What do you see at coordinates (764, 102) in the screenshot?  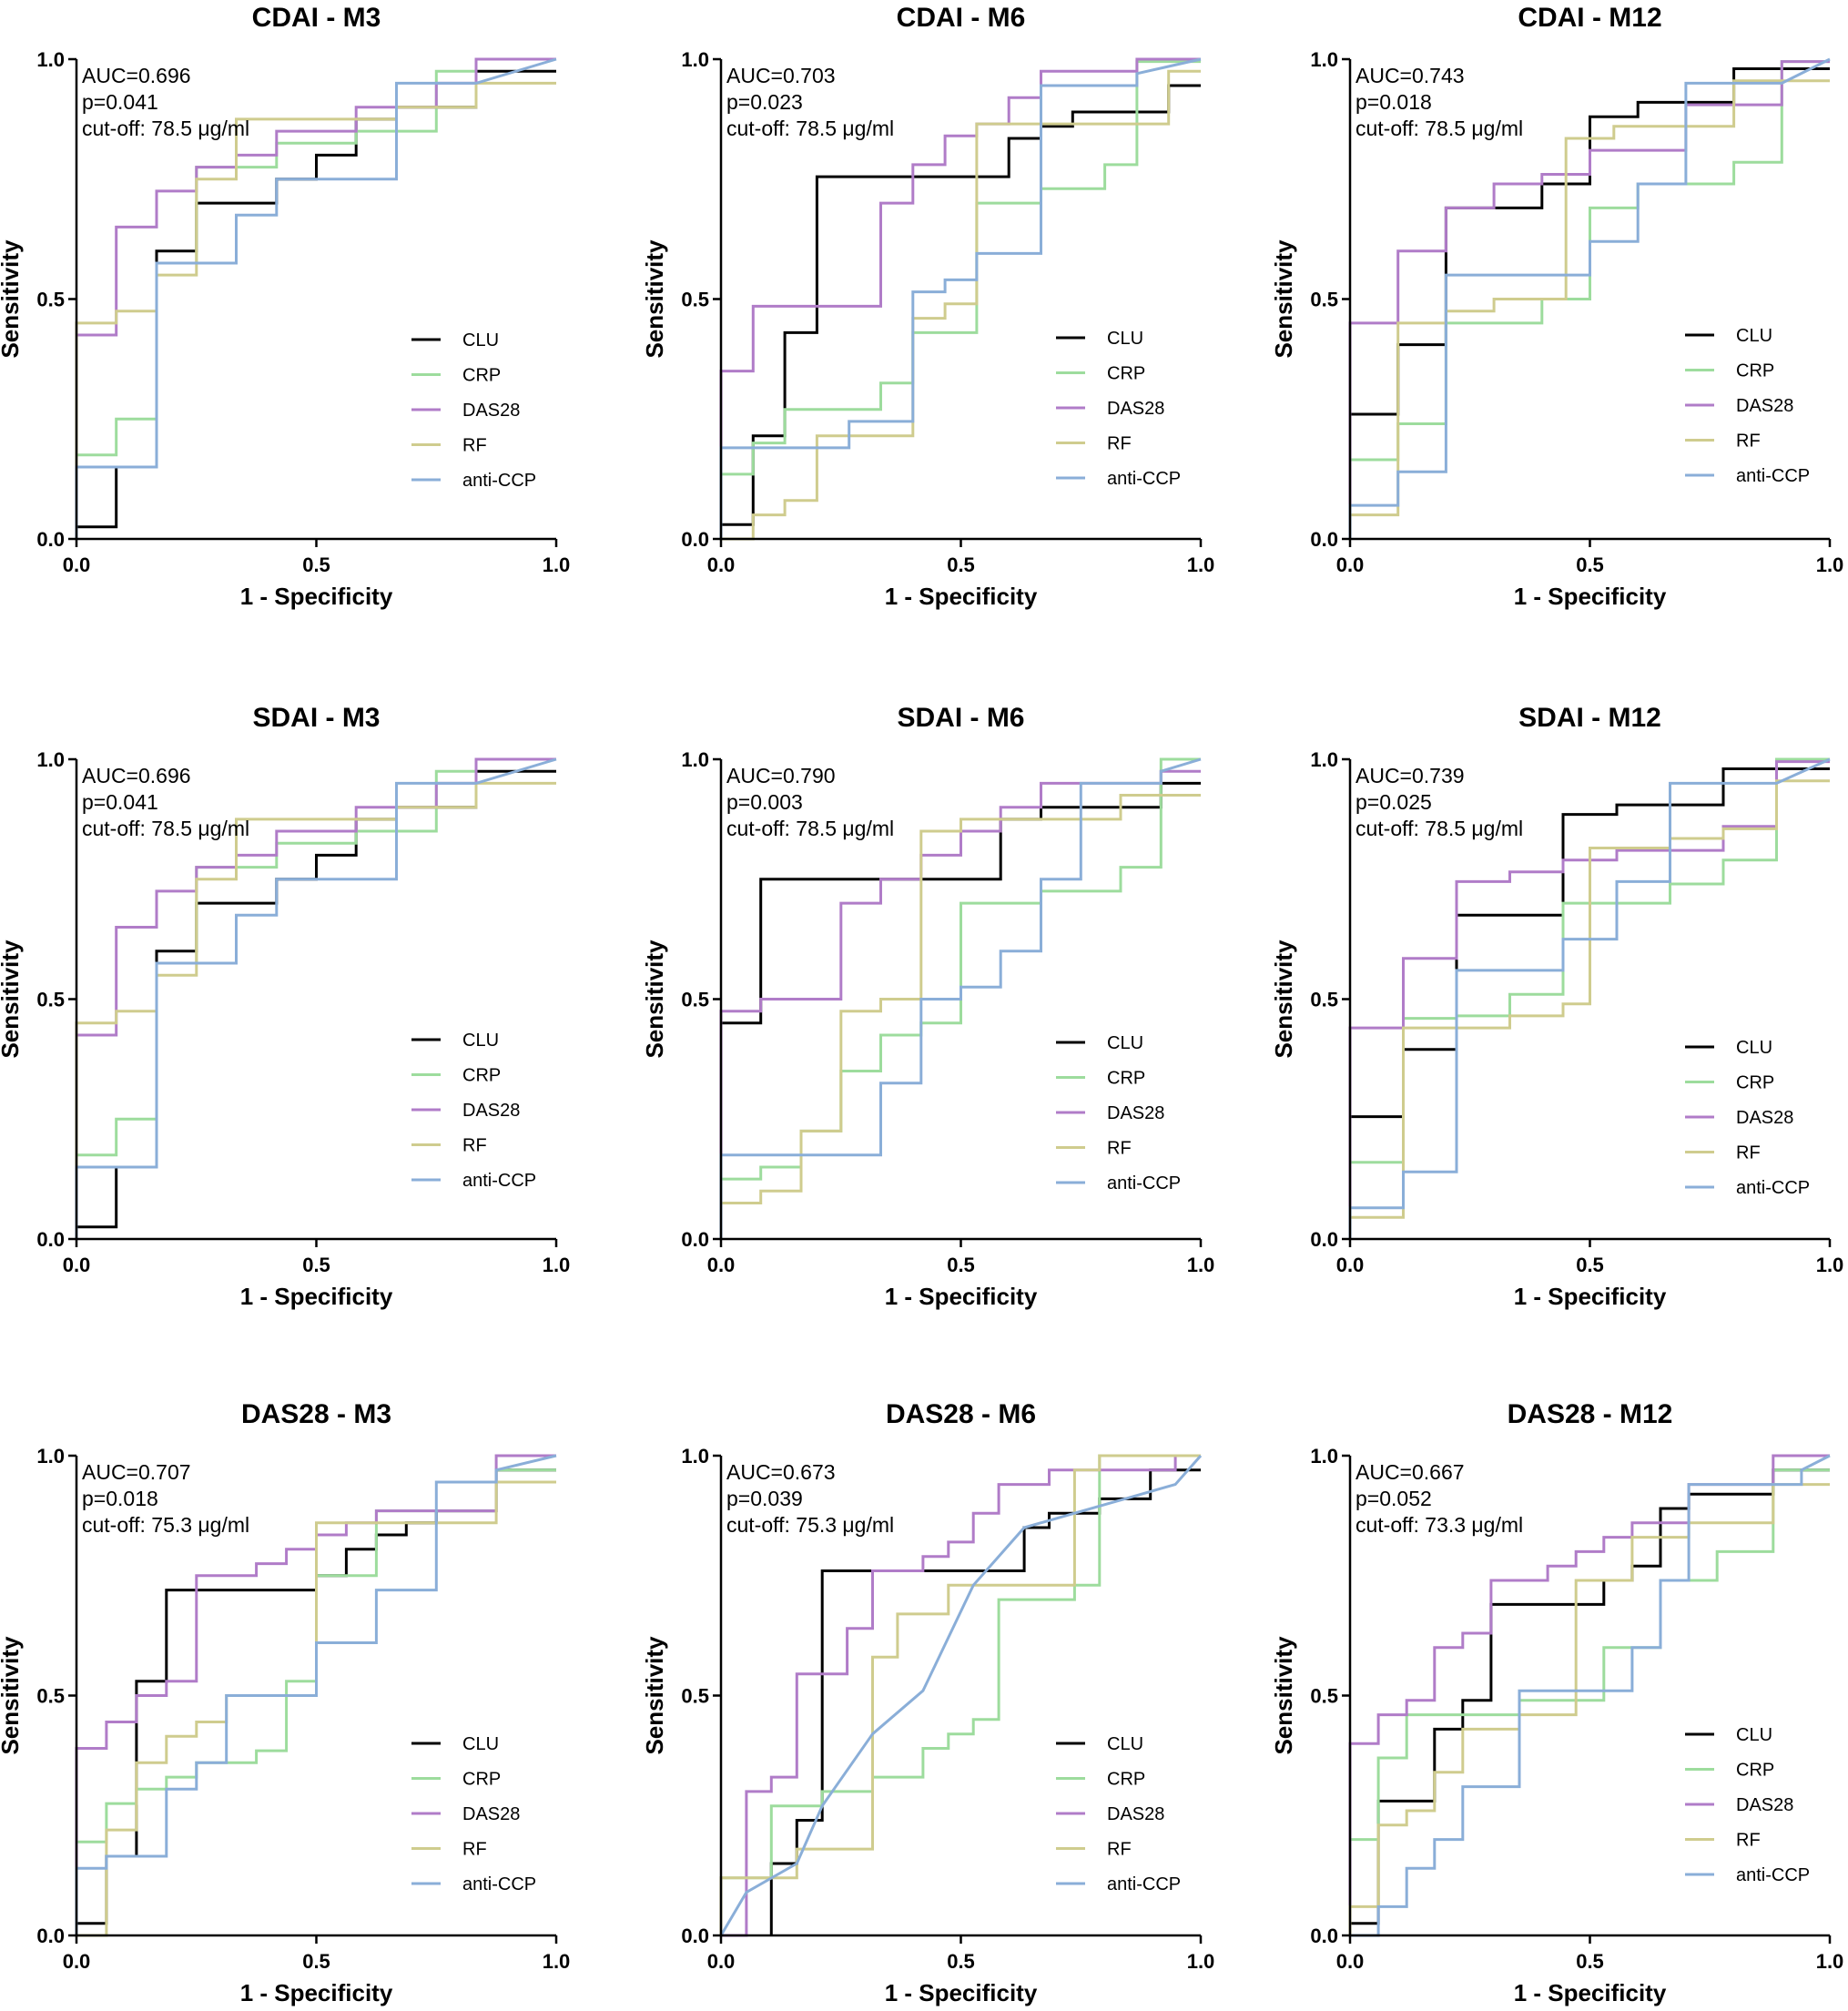 I see `annotation-line-2: p=0.023` at bounding box center [764, 102].